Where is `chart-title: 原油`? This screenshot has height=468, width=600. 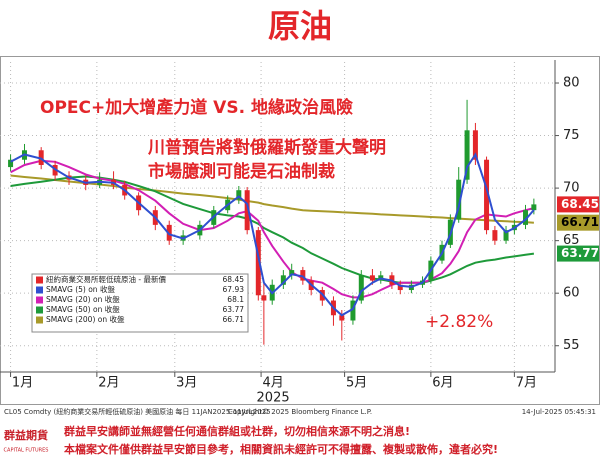
chart-title: 原油 is located at coordinates (300, 26).